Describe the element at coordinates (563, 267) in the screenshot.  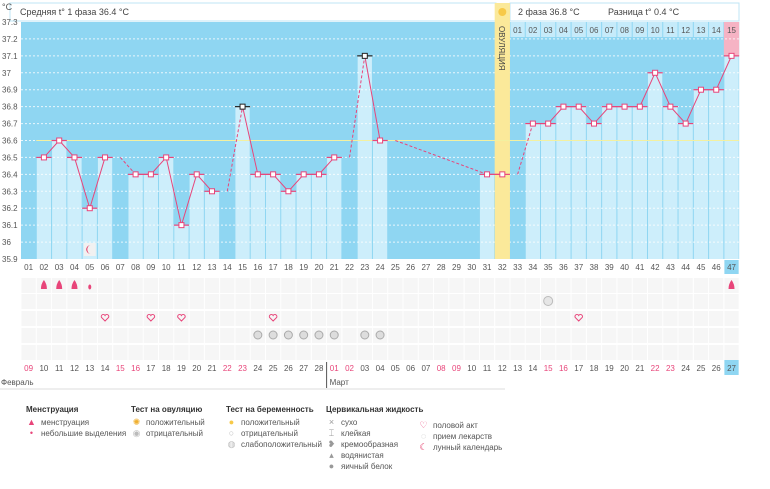
I see `cycle-day-label: 36` at that location.